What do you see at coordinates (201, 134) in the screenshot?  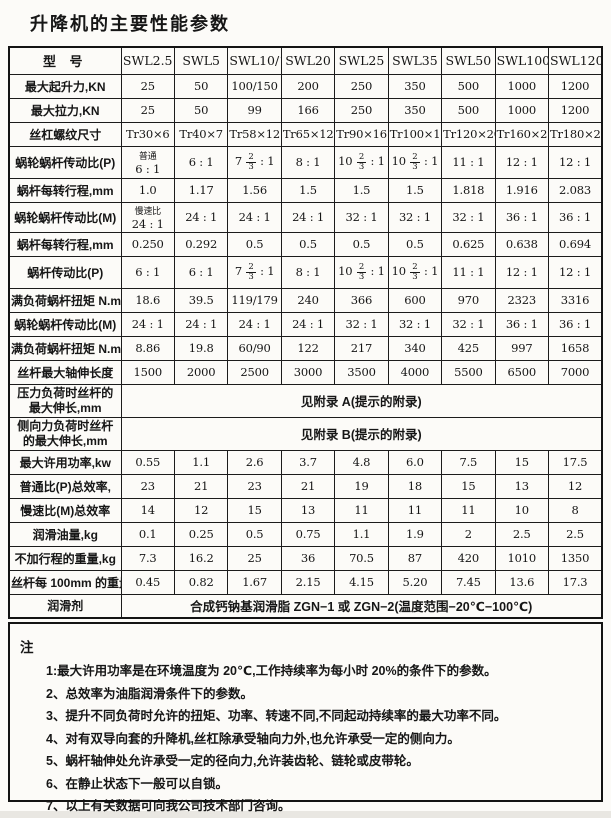 I see `value-cell: Tr40×7` at bounding box center [201, 134].